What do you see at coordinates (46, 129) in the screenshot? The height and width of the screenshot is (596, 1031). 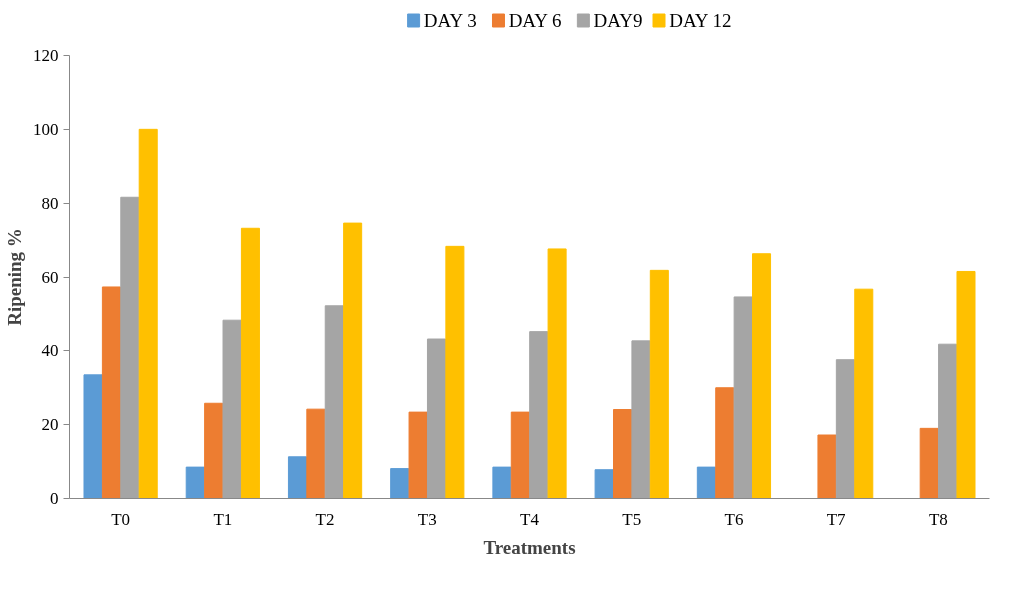 I see `y-tick-label: 100` at bounding box center [46, 129].